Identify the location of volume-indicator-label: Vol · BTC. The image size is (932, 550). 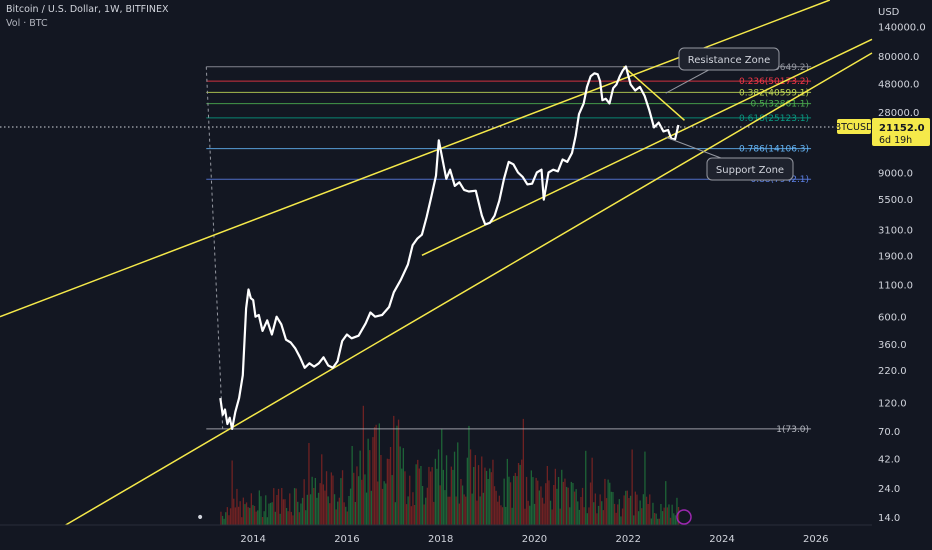
(27, 23).